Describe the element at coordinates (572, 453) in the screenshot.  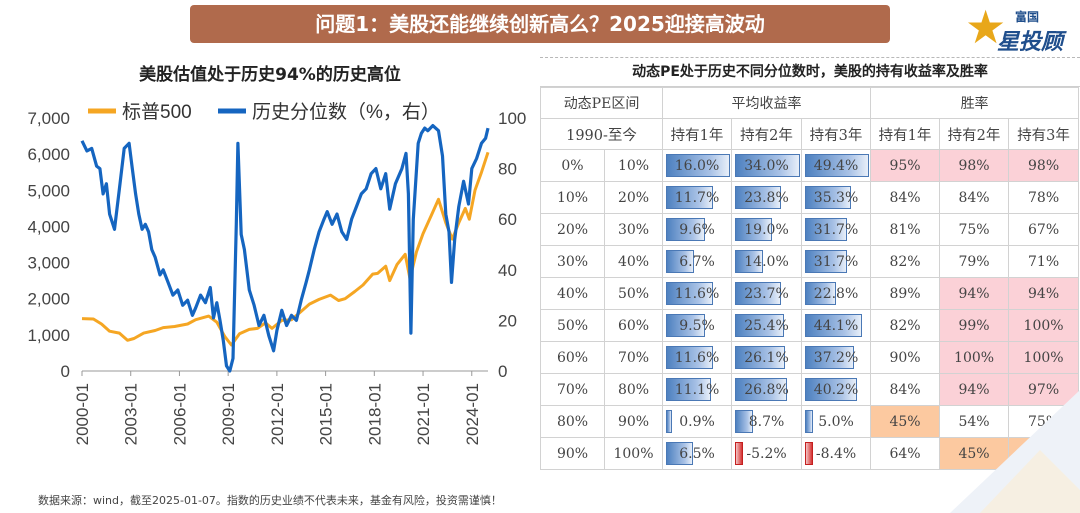
I see `pe-low-cell: 90%` at that location.